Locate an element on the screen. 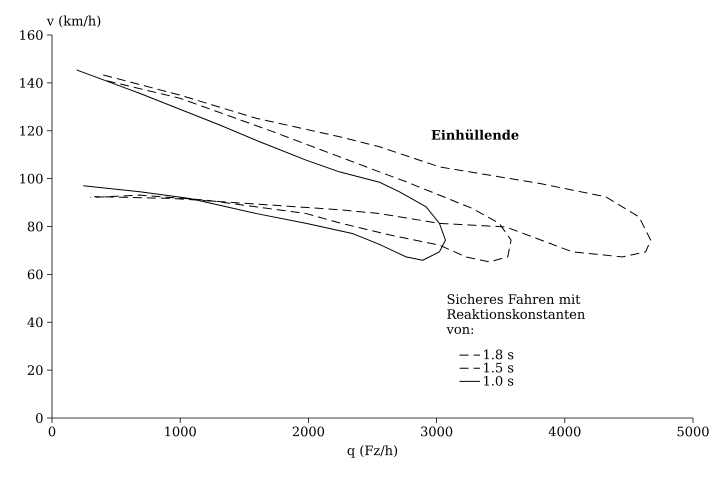 Image resolution: width=715 pixels, height=479 pixels. x-tick-label: 5000 is located at coordinates (693, 431).